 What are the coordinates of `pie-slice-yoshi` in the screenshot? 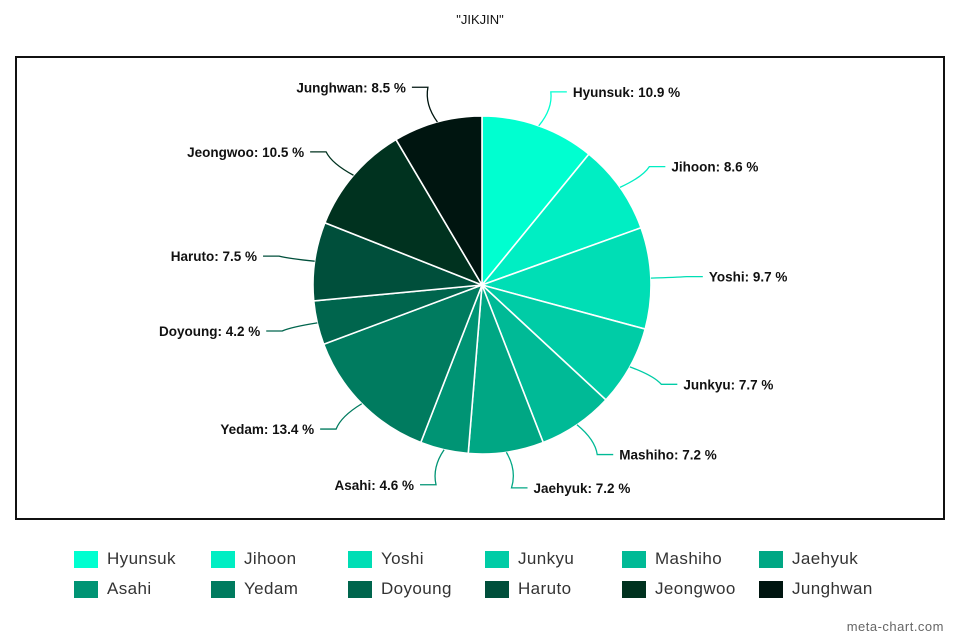 It's located at (565, 278).